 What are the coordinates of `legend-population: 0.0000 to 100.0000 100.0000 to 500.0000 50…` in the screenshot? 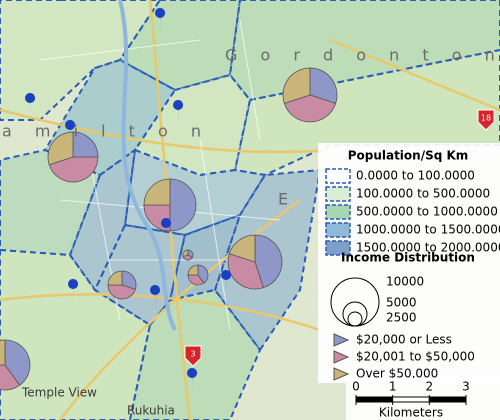 It's located at (412, 212).